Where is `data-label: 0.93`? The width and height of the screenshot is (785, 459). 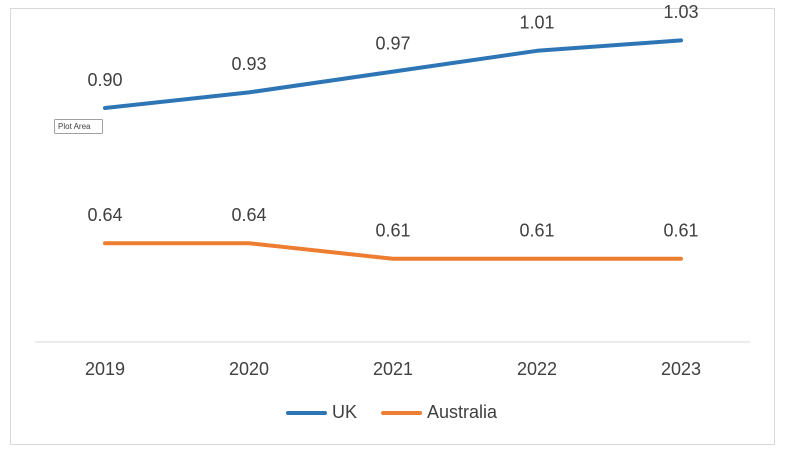
data-label: 0.93 is located at coordinates (248, 64).